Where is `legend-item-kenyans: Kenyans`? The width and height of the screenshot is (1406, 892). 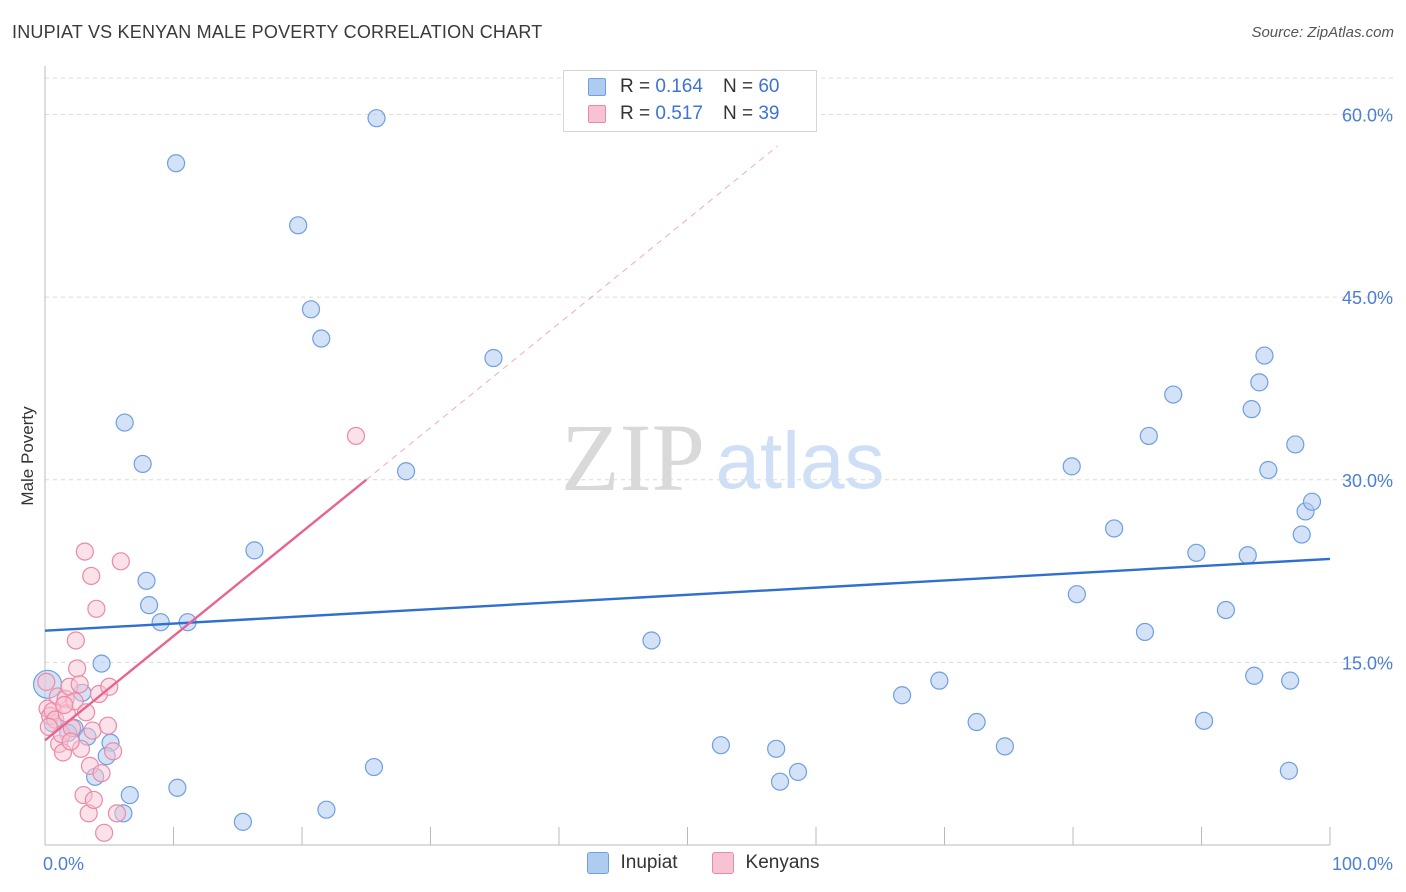
legend-item-kenyans: Kenyans is located at coordinates (765, 863).